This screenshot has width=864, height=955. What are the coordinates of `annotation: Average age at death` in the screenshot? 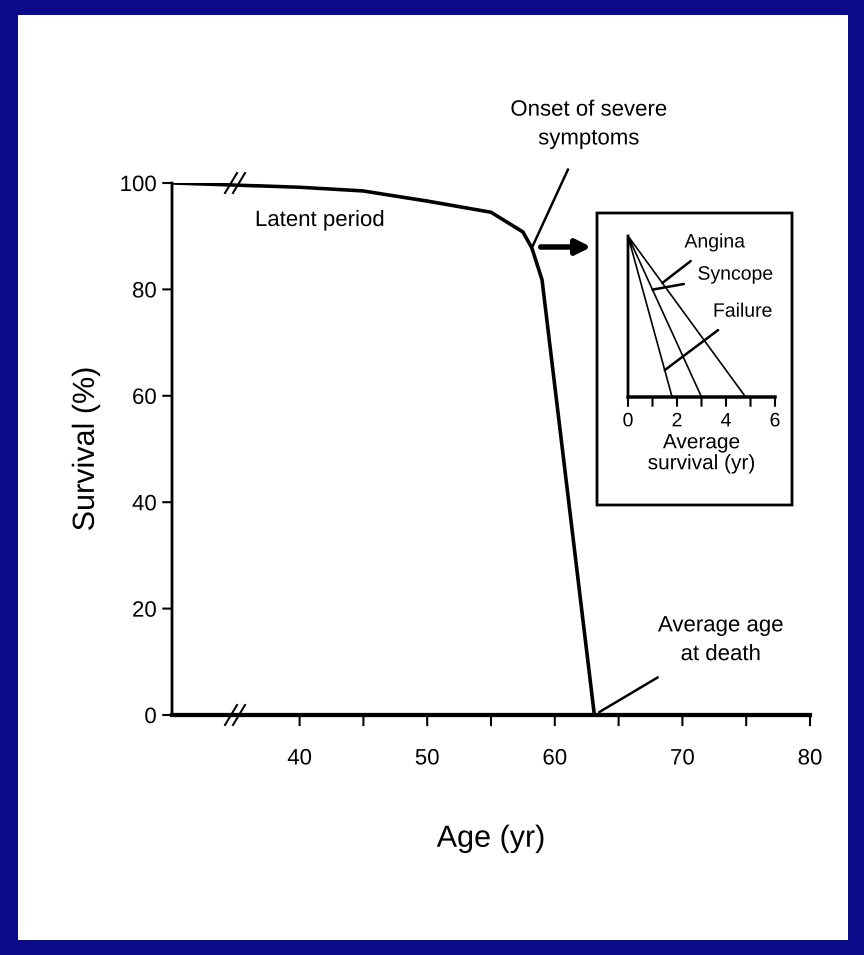 It's located at (720, 638).